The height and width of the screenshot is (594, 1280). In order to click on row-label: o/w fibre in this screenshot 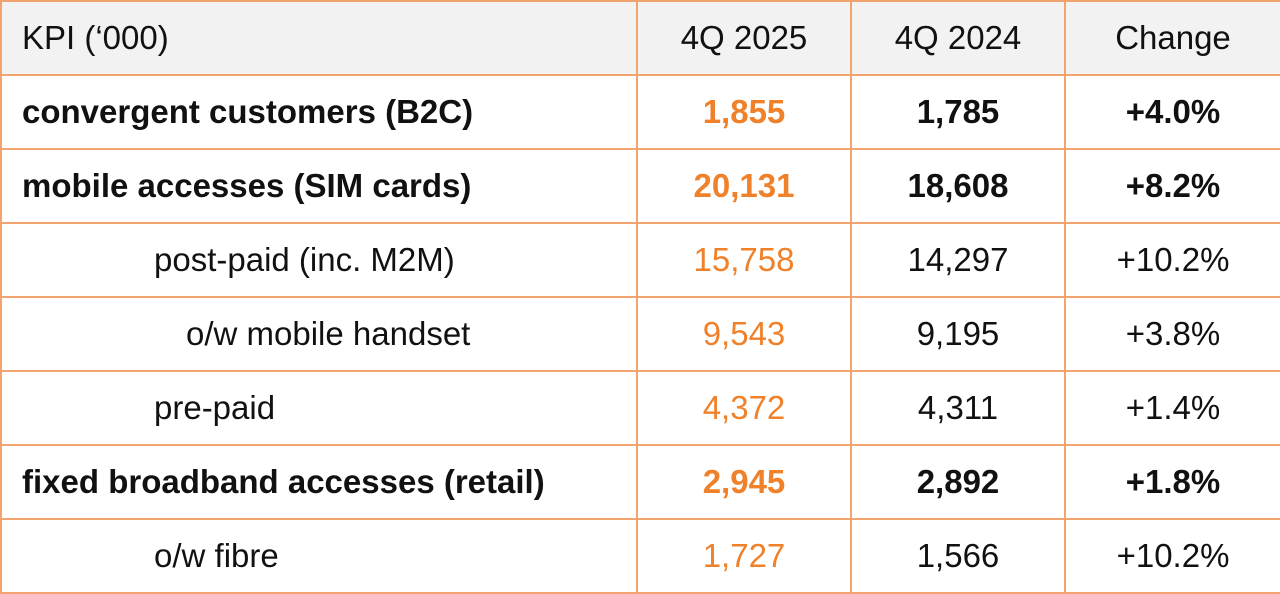, I will do `click(319, 556)`.